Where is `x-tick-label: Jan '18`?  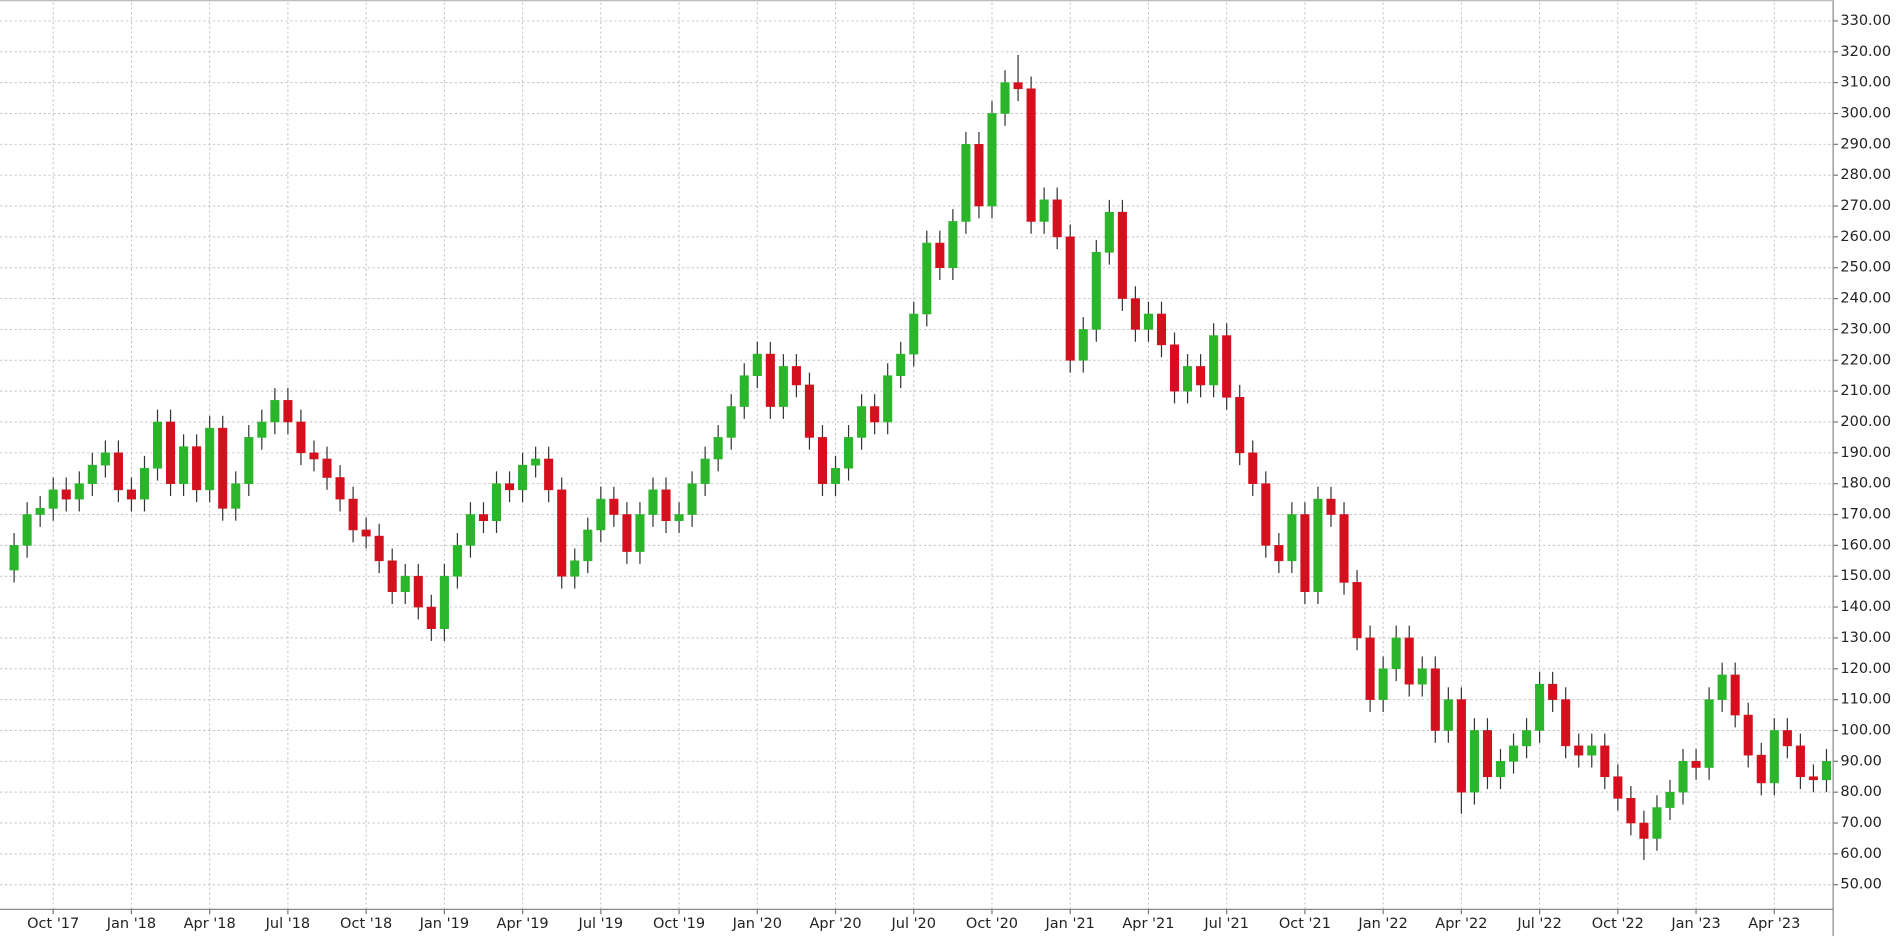
x-tick-label: Jan '18 is located at coordinates (131, 924).